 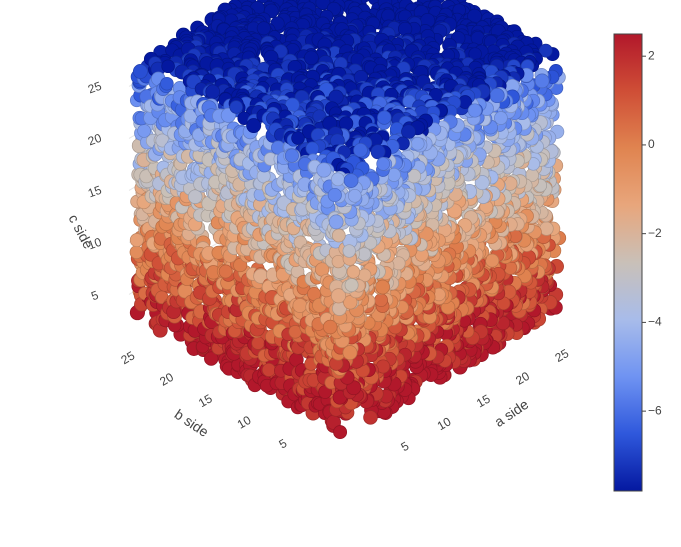 I want to click on tick-label-c: 15, so click(x=95, y=192).